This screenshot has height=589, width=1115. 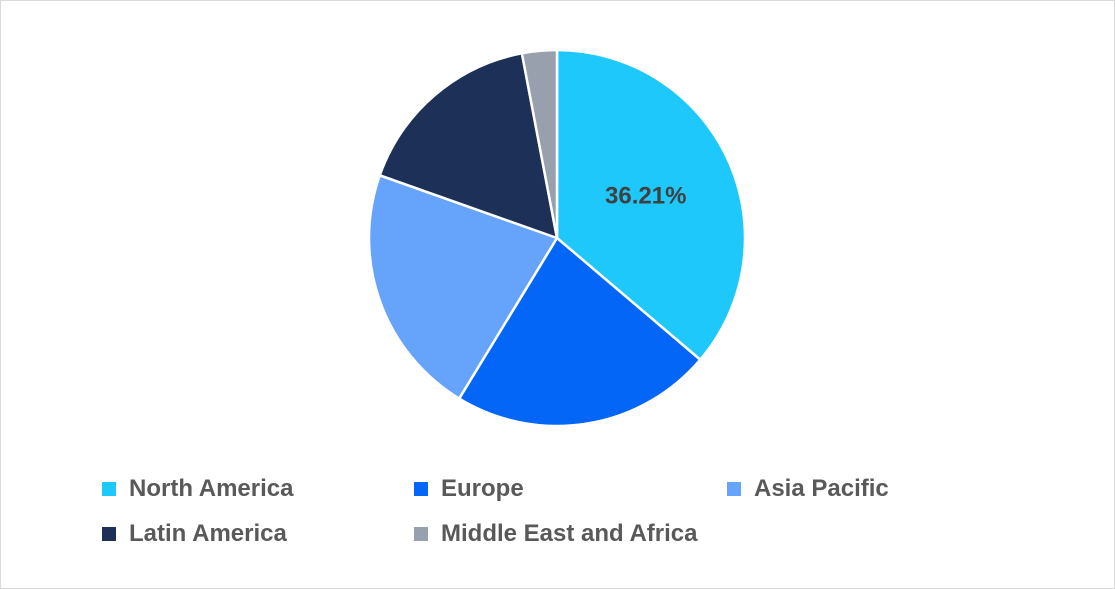 I want to click on pie-slice-europe, so click(x=579, y=332).